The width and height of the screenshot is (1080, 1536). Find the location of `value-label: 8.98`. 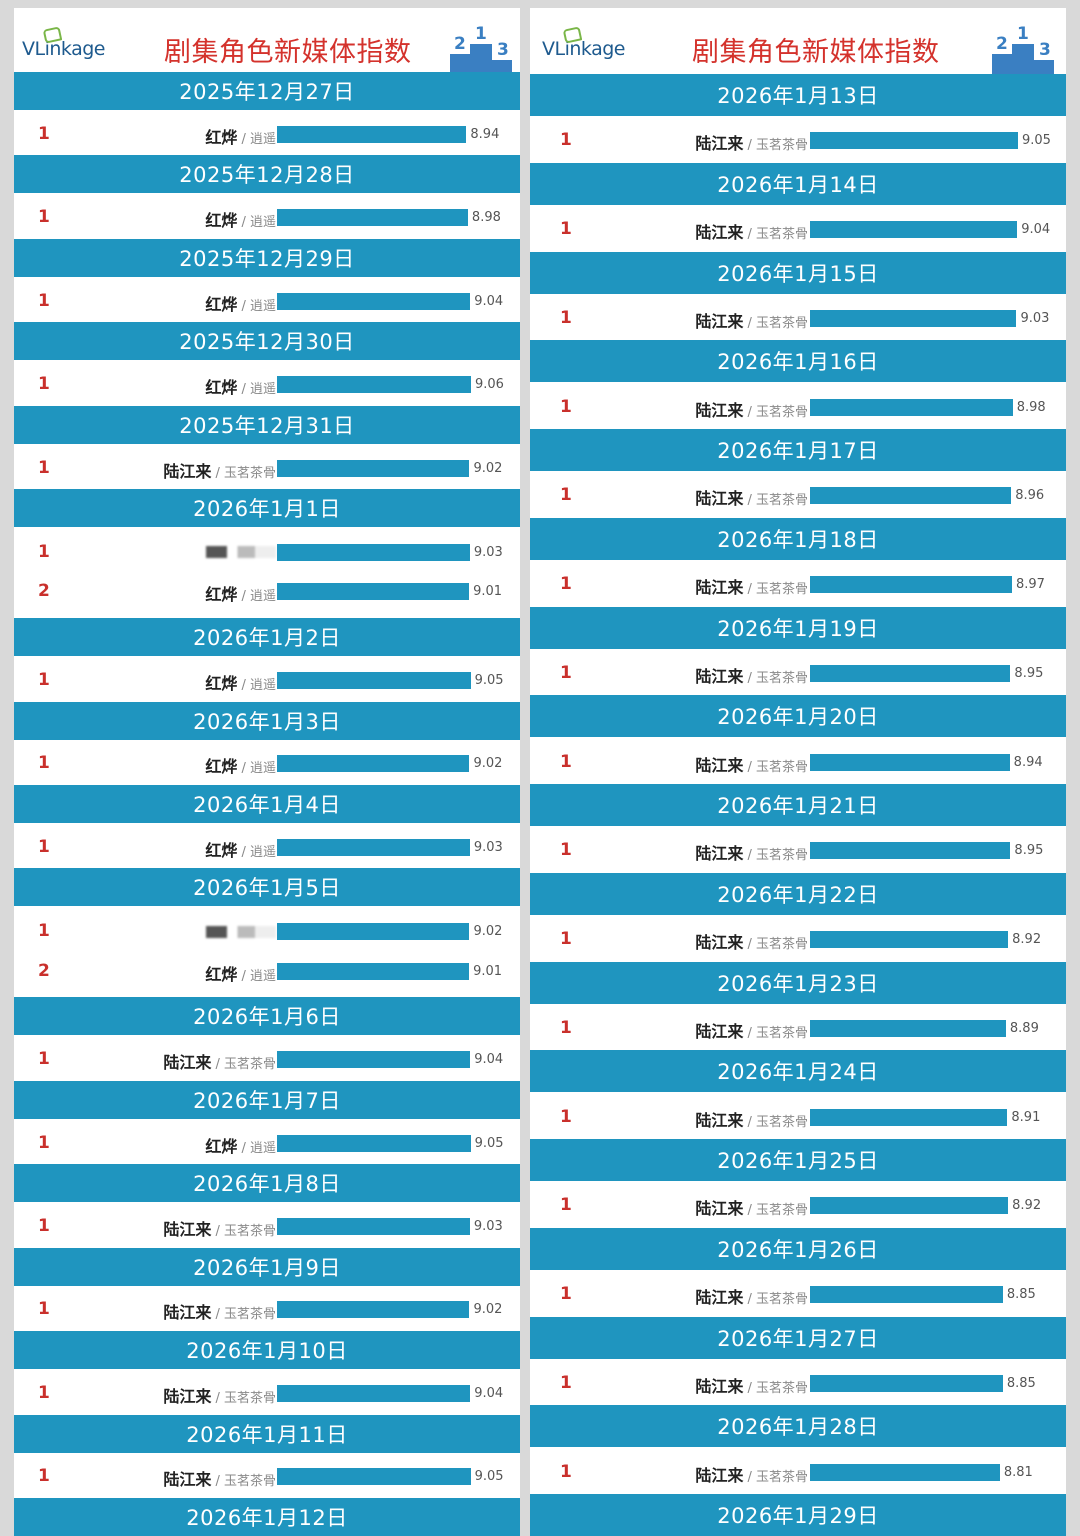

value-label: 8.98 is located at coordinates (1031, 407).